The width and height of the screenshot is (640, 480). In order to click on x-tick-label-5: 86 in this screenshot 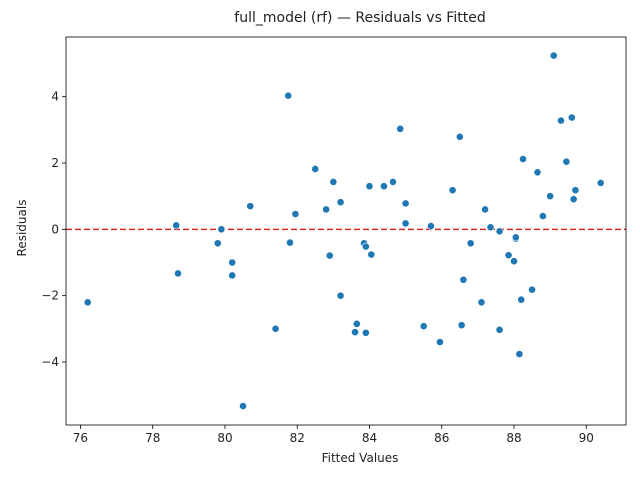, I will do `click(441, 438)`.